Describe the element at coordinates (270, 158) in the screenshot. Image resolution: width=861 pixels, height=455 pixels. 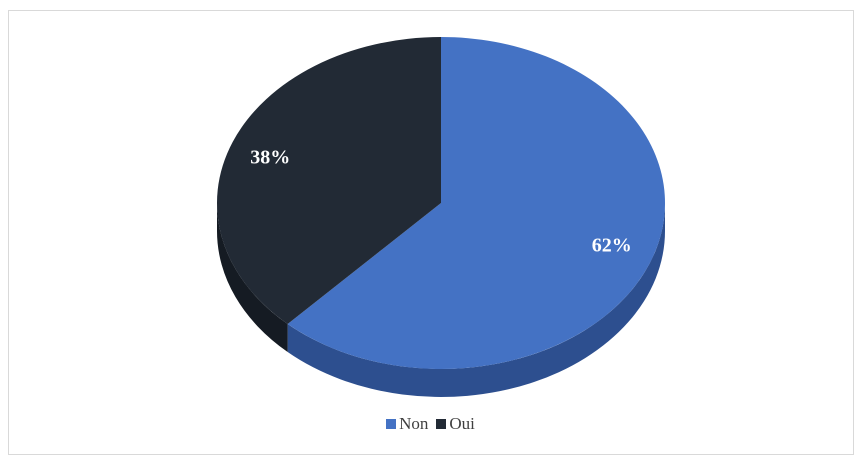
I see `slice-label-oui: 38%` at that location.